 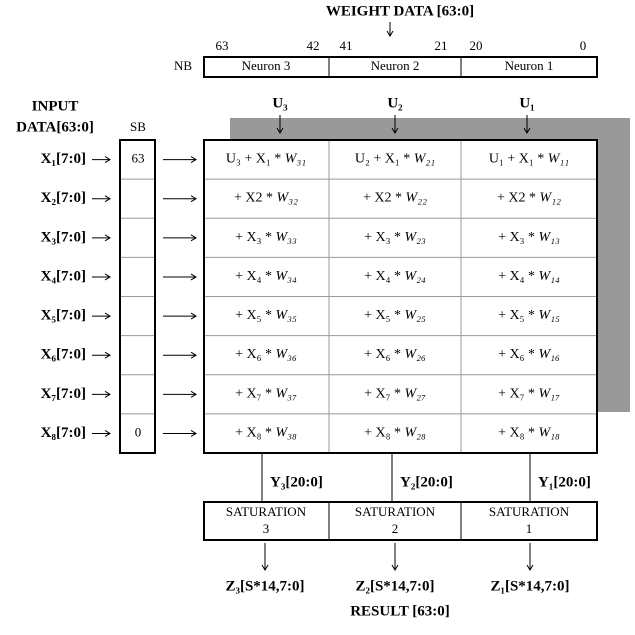 What do you see at coordinates (529, 198) in the screenshot?
I see `cell-text: + X2 * W₁₂` at bounding box center [529, 198].